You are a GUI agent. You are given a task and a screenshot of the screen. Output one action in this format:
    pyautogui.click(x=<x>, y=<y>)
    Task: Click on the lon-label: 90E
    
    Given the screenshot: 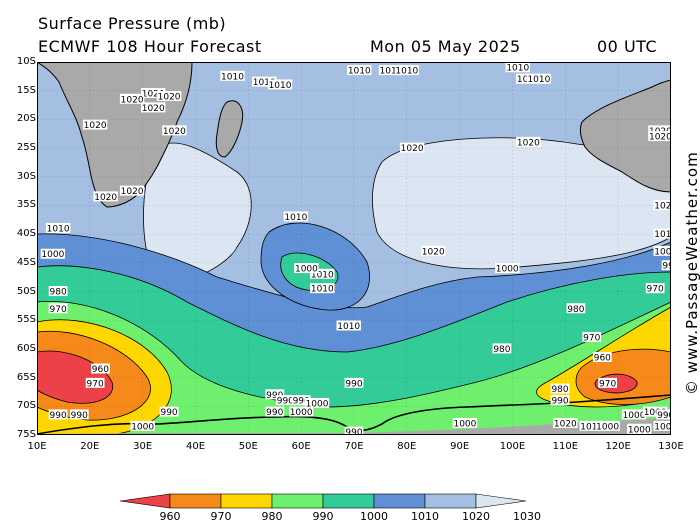 What is the action you would take?
    pyautogui.click(x=460, y=446)
    